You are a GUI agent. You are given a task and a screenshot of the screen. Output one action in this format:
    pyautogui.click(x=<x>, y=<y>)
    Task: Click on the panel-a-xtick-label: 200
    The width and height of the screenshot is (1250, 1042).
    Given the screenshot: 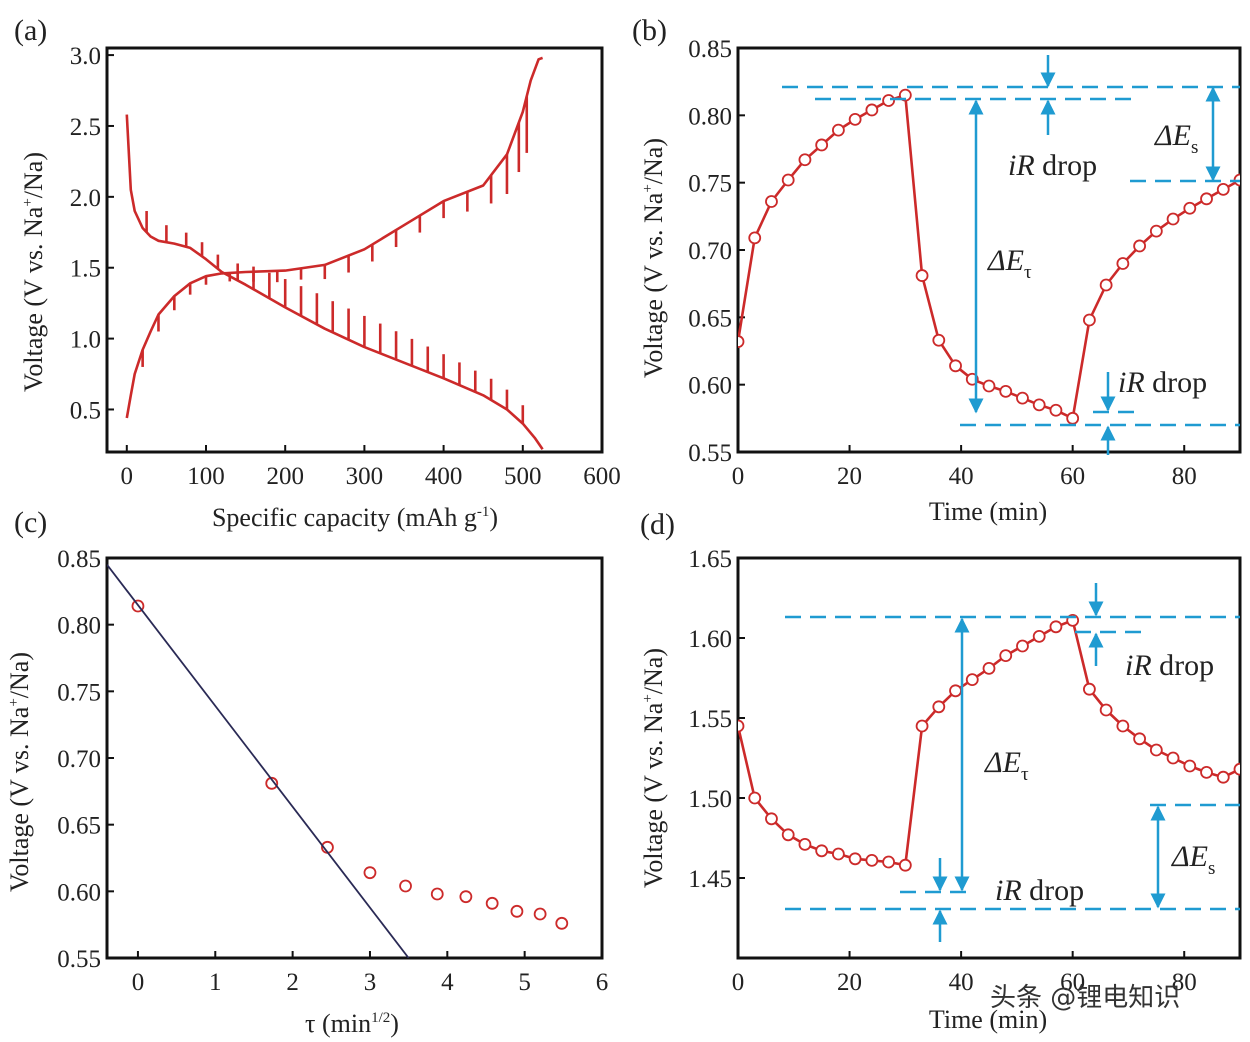 What is the action you would take?
    pyautogui.click(x=285, y=476)
    